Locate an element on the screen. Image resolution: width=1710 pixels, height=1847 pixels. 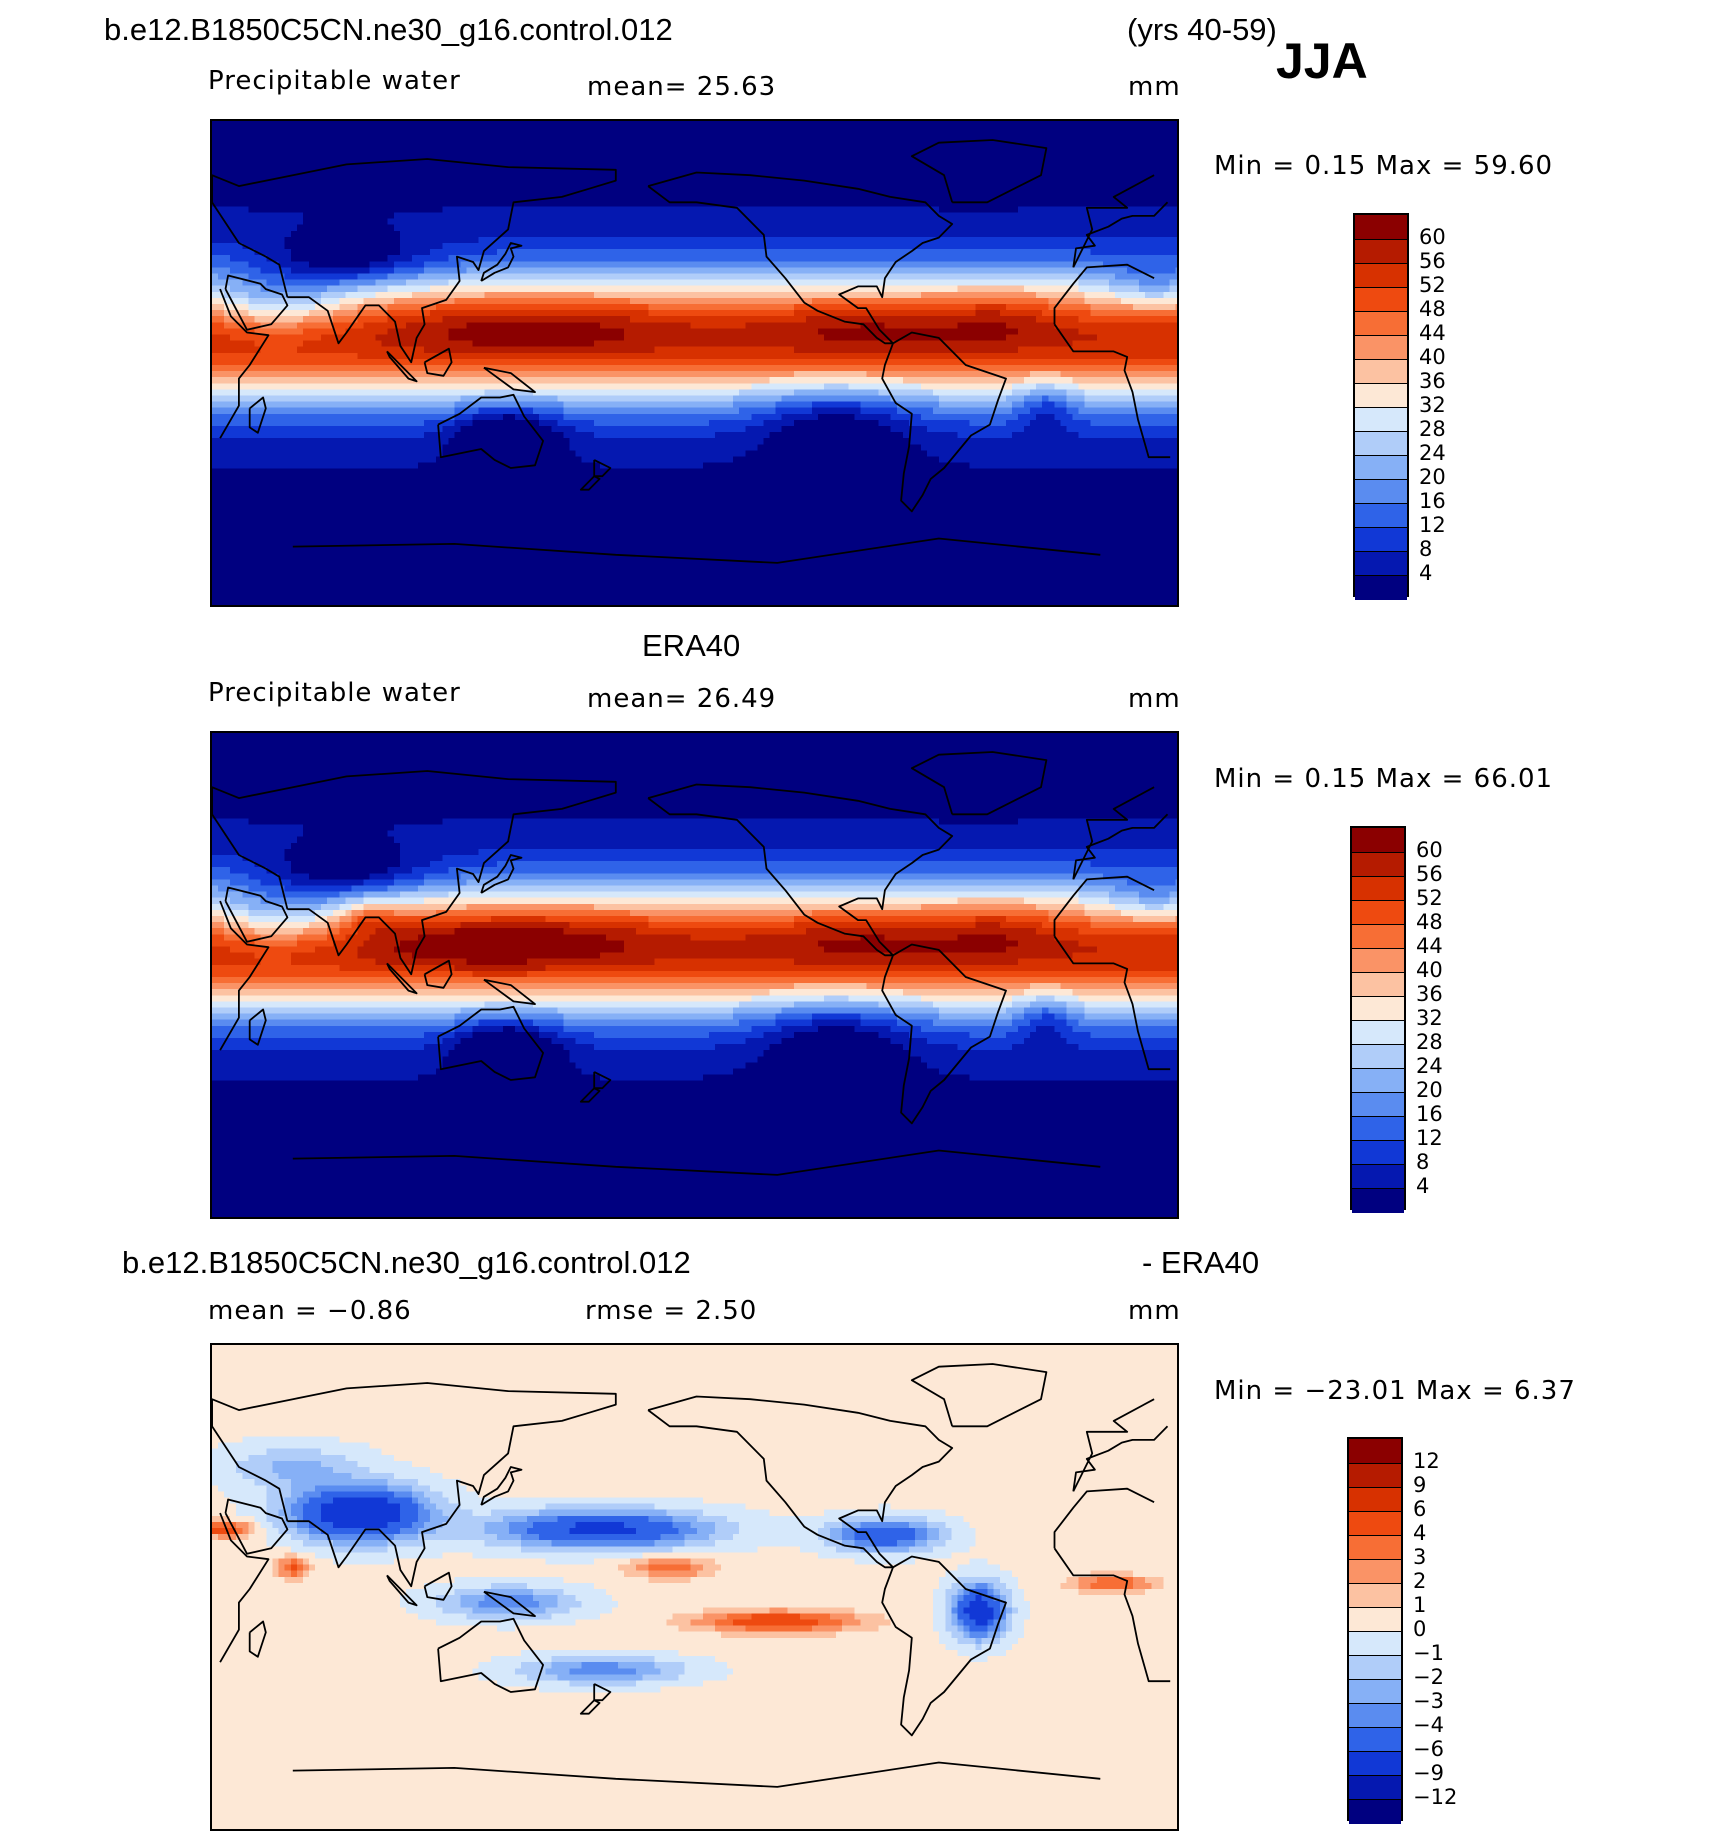
panel3-map is located at coordinates (694, 1587).